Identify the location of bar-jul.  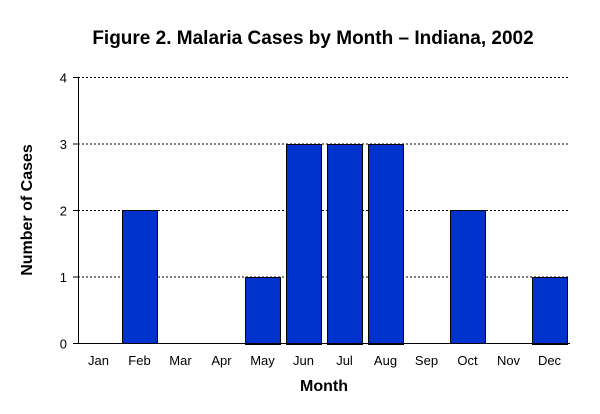
(345, 244).